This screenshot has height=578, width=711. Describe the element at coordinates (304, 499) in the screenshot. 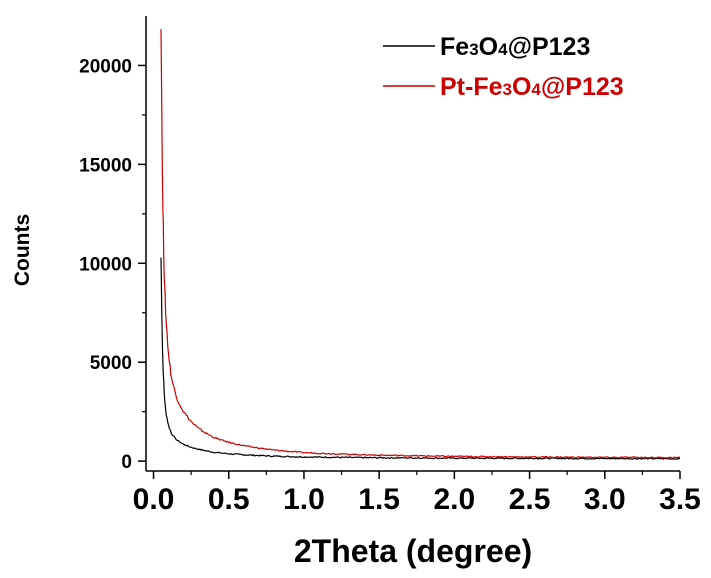

I see `x-tick-label: 1.0` at that location.